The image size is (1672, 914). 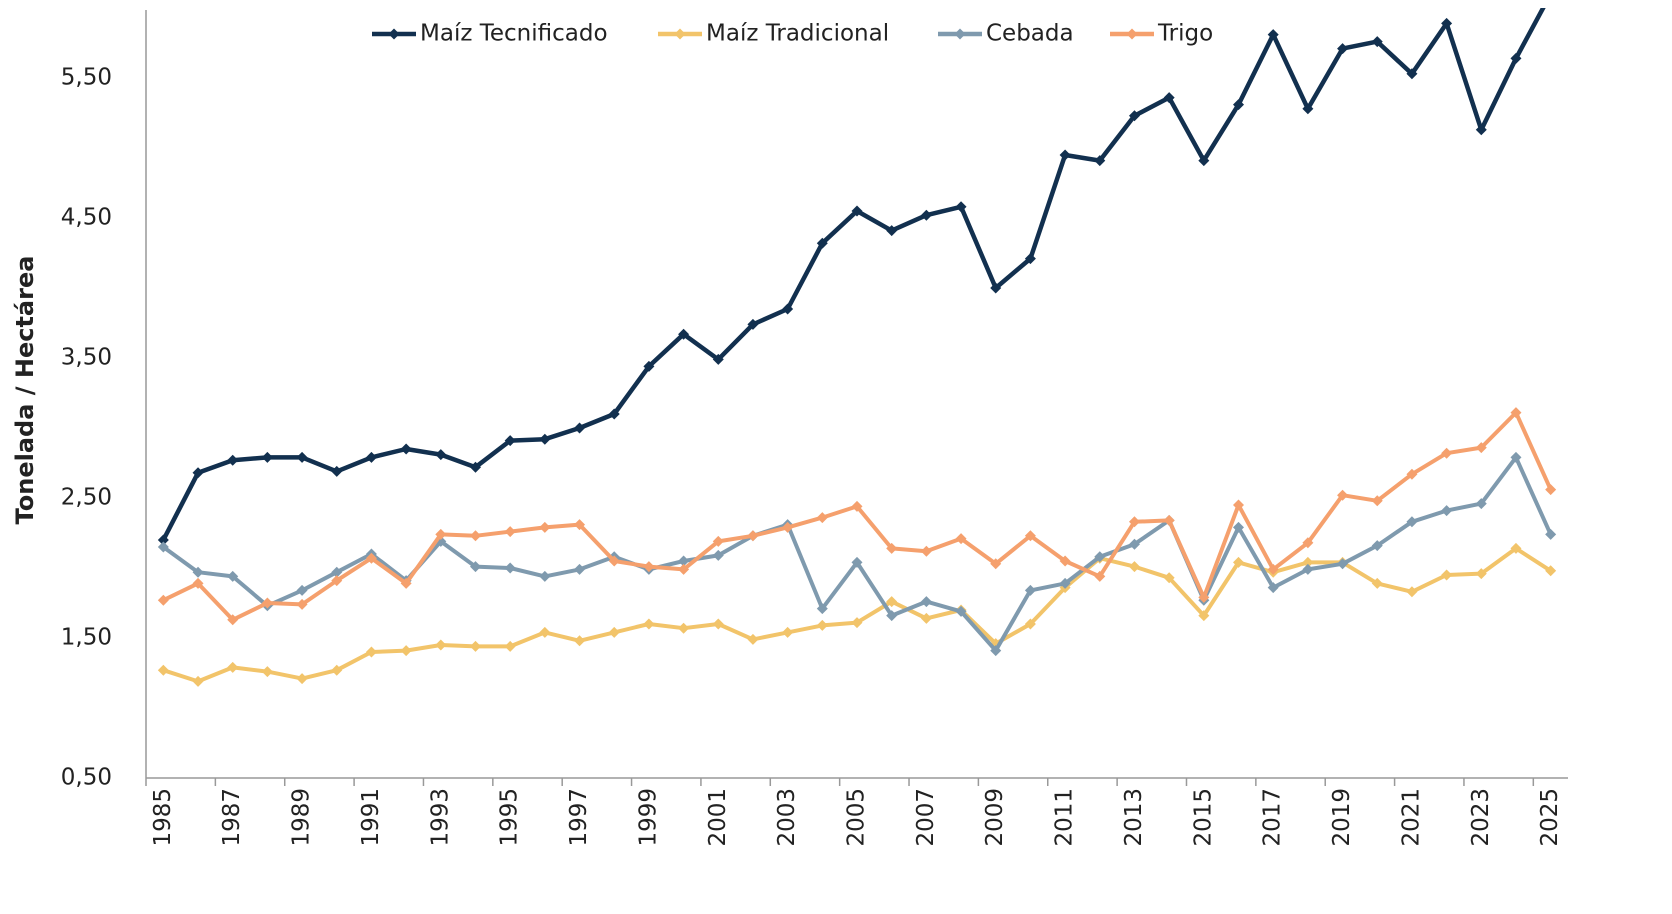 I want to click on x-tick-label: 2025, so click(x=1550, y=817).